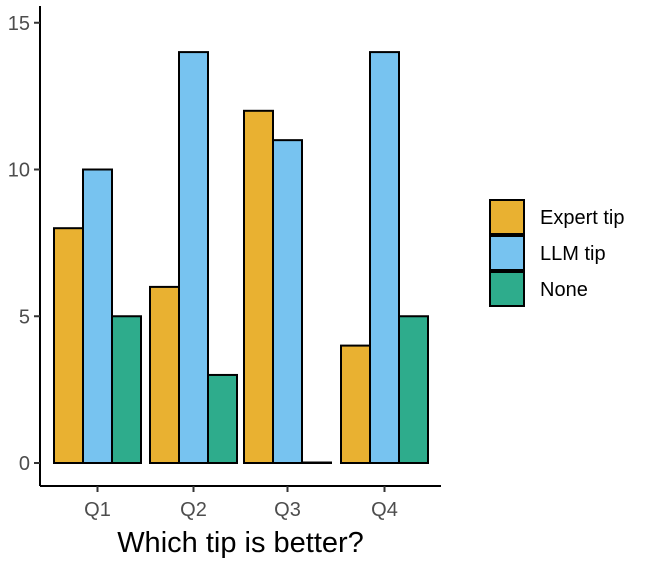  I want to click on bar-q2-llm-tip, so click(193, 257).